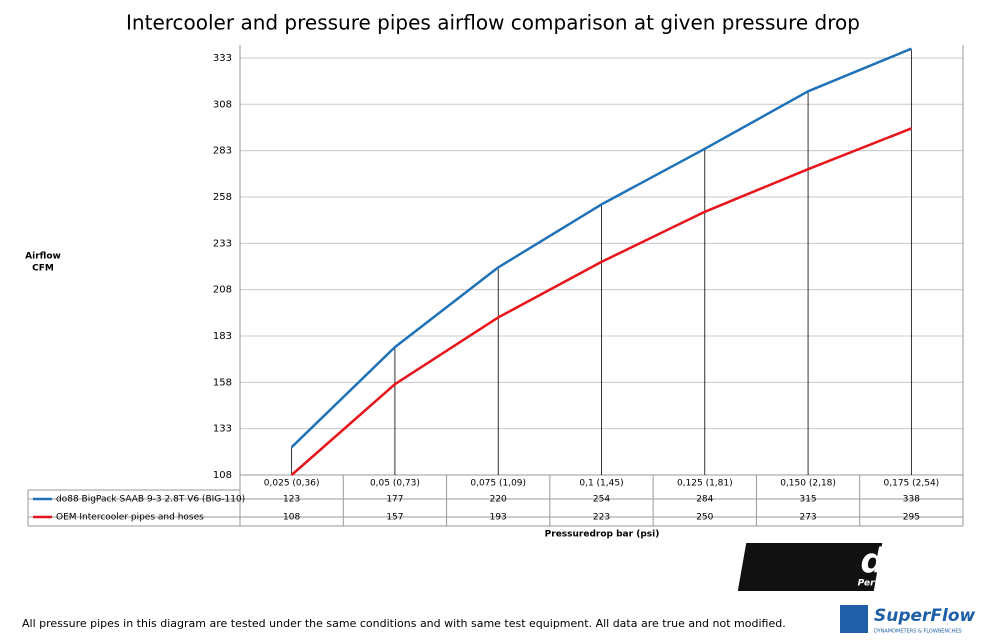 This screenshot has height=643, width=1000. I want to click on y-tick-label: 208, so click(222, 290).